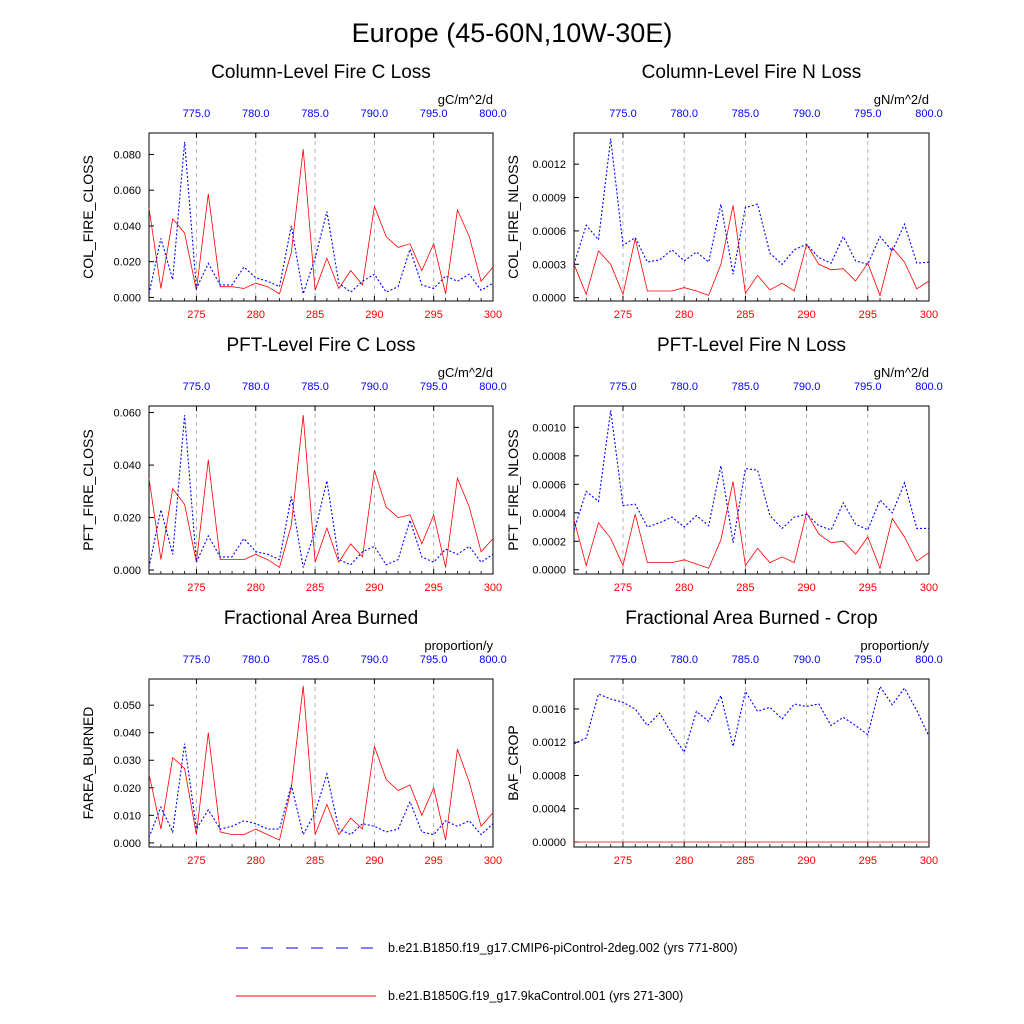 The width and height of the screenshot is (1024, 1024). What do you see at coordinates (127, 414) in the screenshot?
I see `y-tick-label: 0.060` at bounding box center [127, 414].